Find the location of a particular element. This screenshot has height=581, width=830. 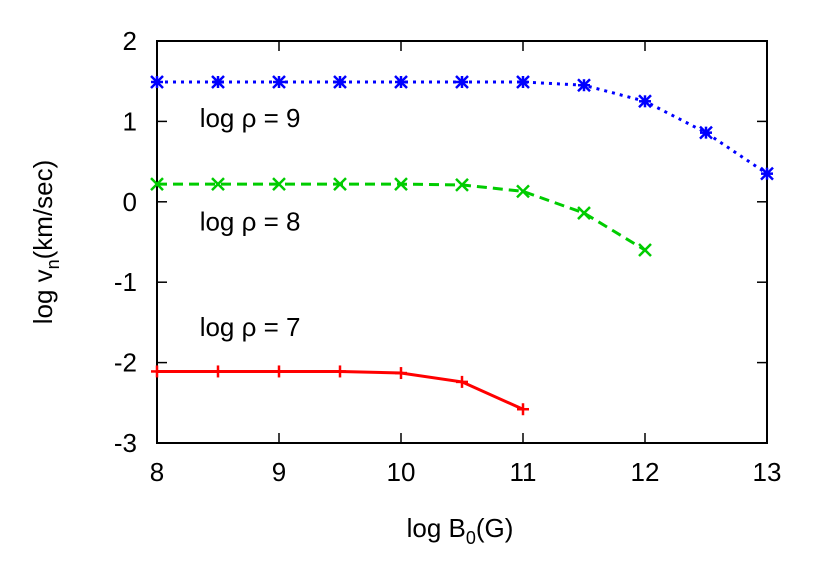

annotation-label: log ρ = 8 is located at coordinates (250, 222).